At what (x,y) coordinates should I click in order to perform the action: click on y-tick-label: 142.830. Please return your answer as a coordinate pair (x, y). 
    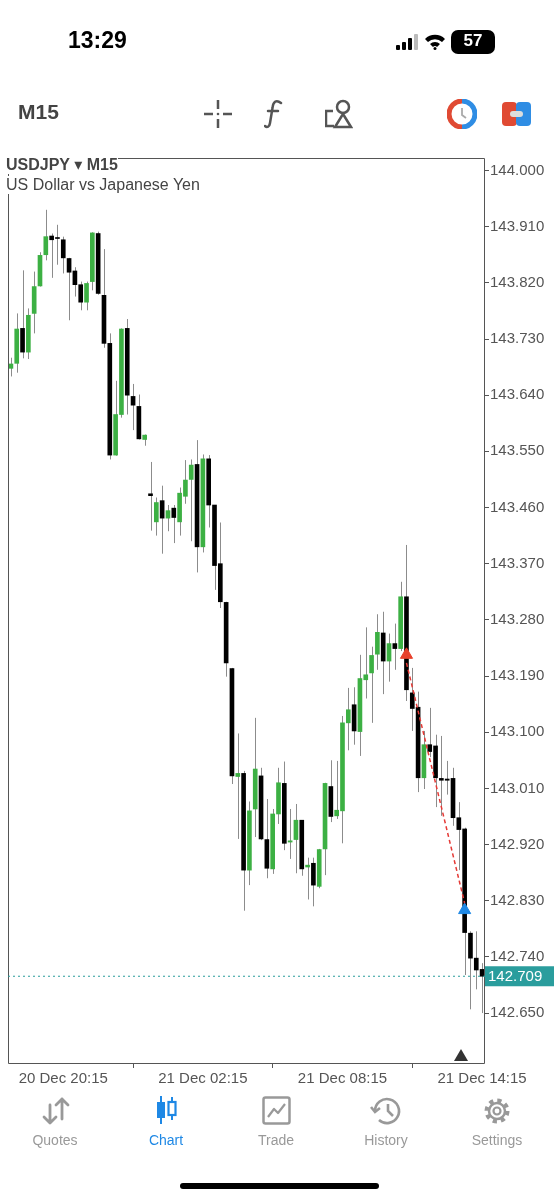
    Looking at the image, I should click on (517, 899).